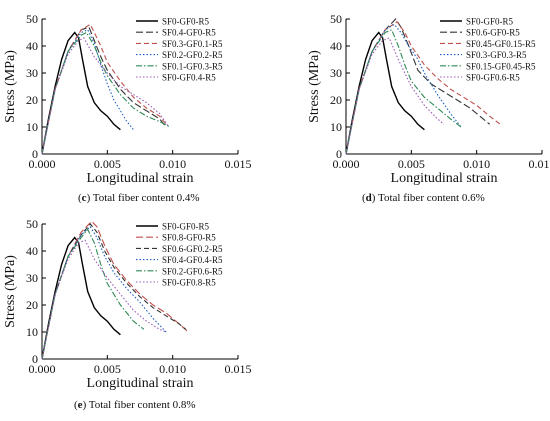 The image size is (550, 421). I want to click on legend-label: SF0.4-GF0-R5, so click(189, 33).